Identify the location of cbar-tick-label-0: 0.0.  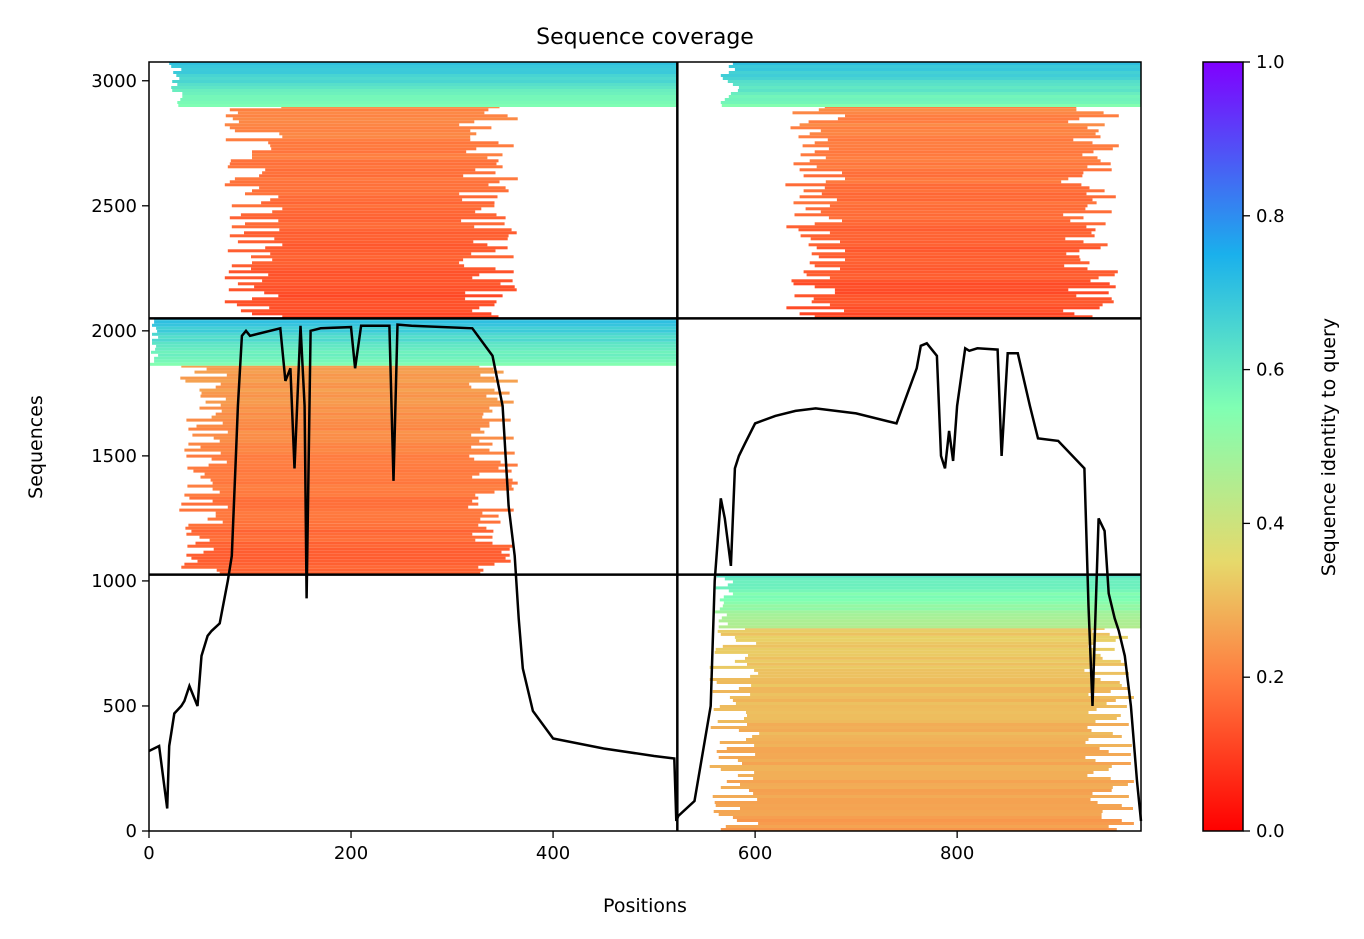
(1270, 831).